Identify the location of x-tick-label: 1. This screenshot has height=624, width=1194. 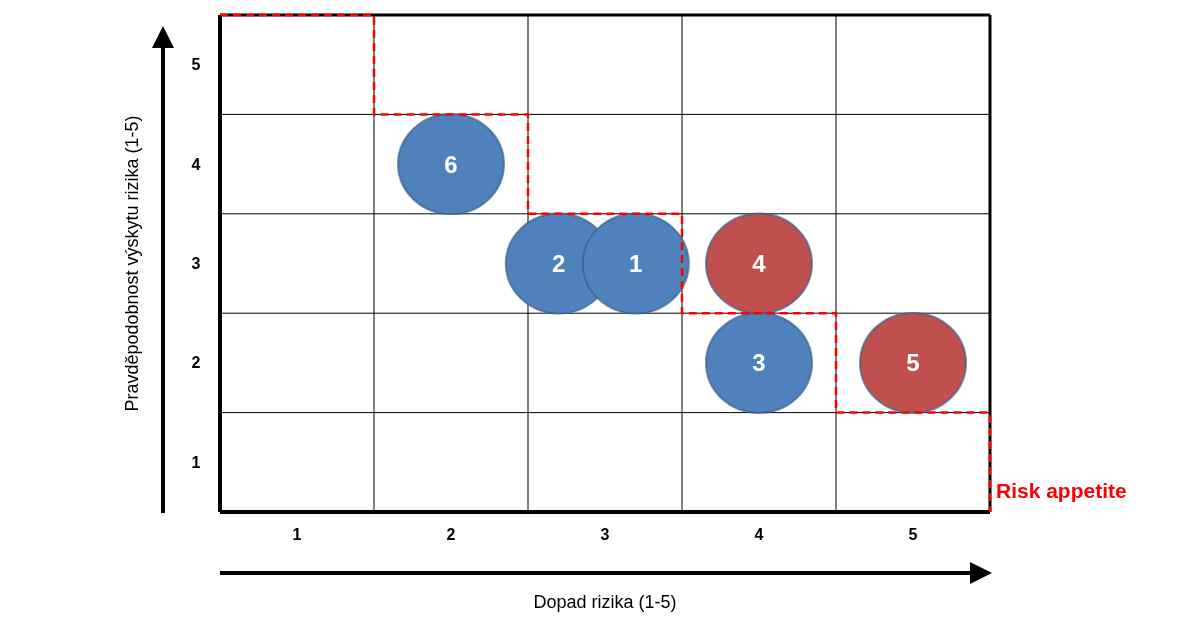
(297, 534).